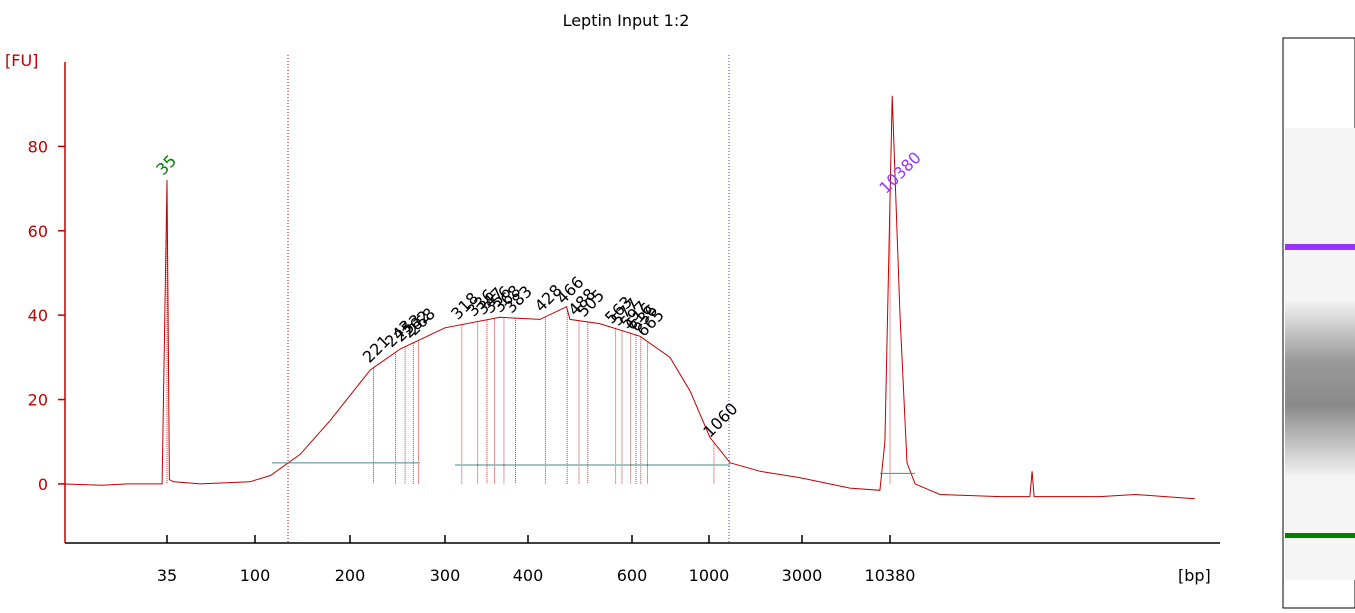 The width and height of the screenshot is (1355, 613). Describe the element at coordinates (43, 484) in the screenshot. I see `y-tick-label: 0` at that location.